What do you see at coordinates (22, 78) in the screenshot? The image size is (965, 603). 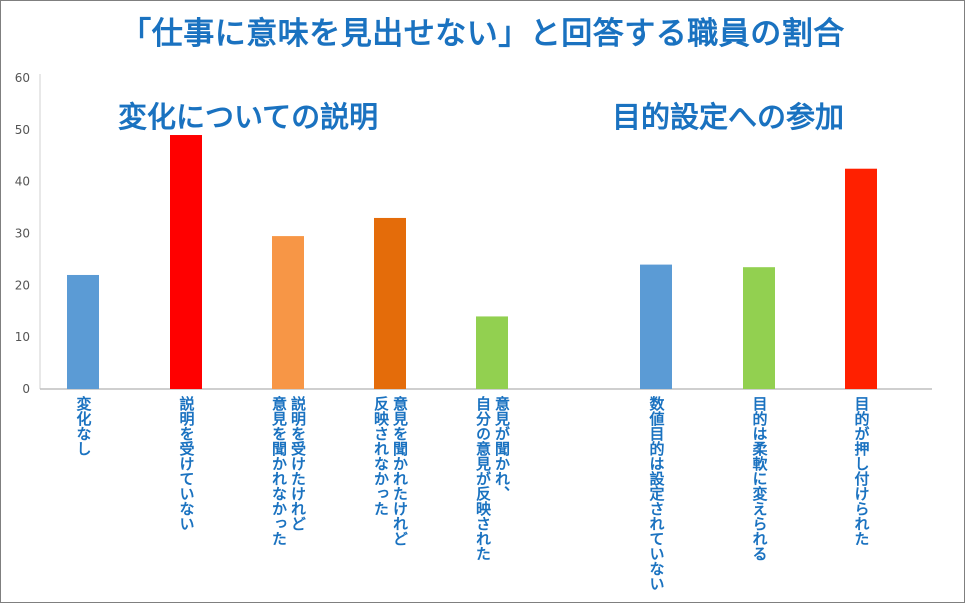 I see `y-tick-label: 60` at bounding box center [22, 78].